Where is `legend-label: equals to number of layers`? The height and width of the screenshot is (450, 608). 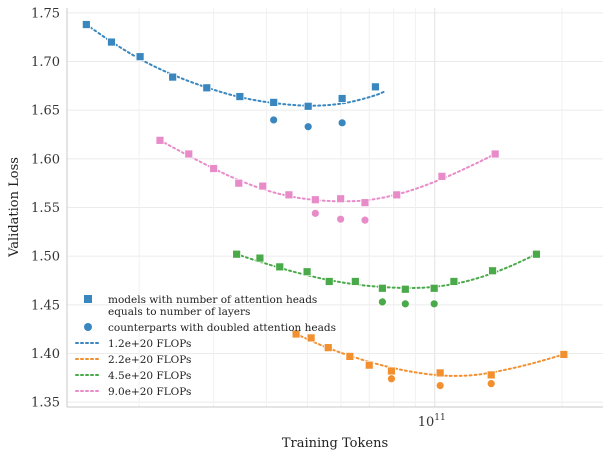
legend-label: equals to number of layers is located at coordinates (179, 312).